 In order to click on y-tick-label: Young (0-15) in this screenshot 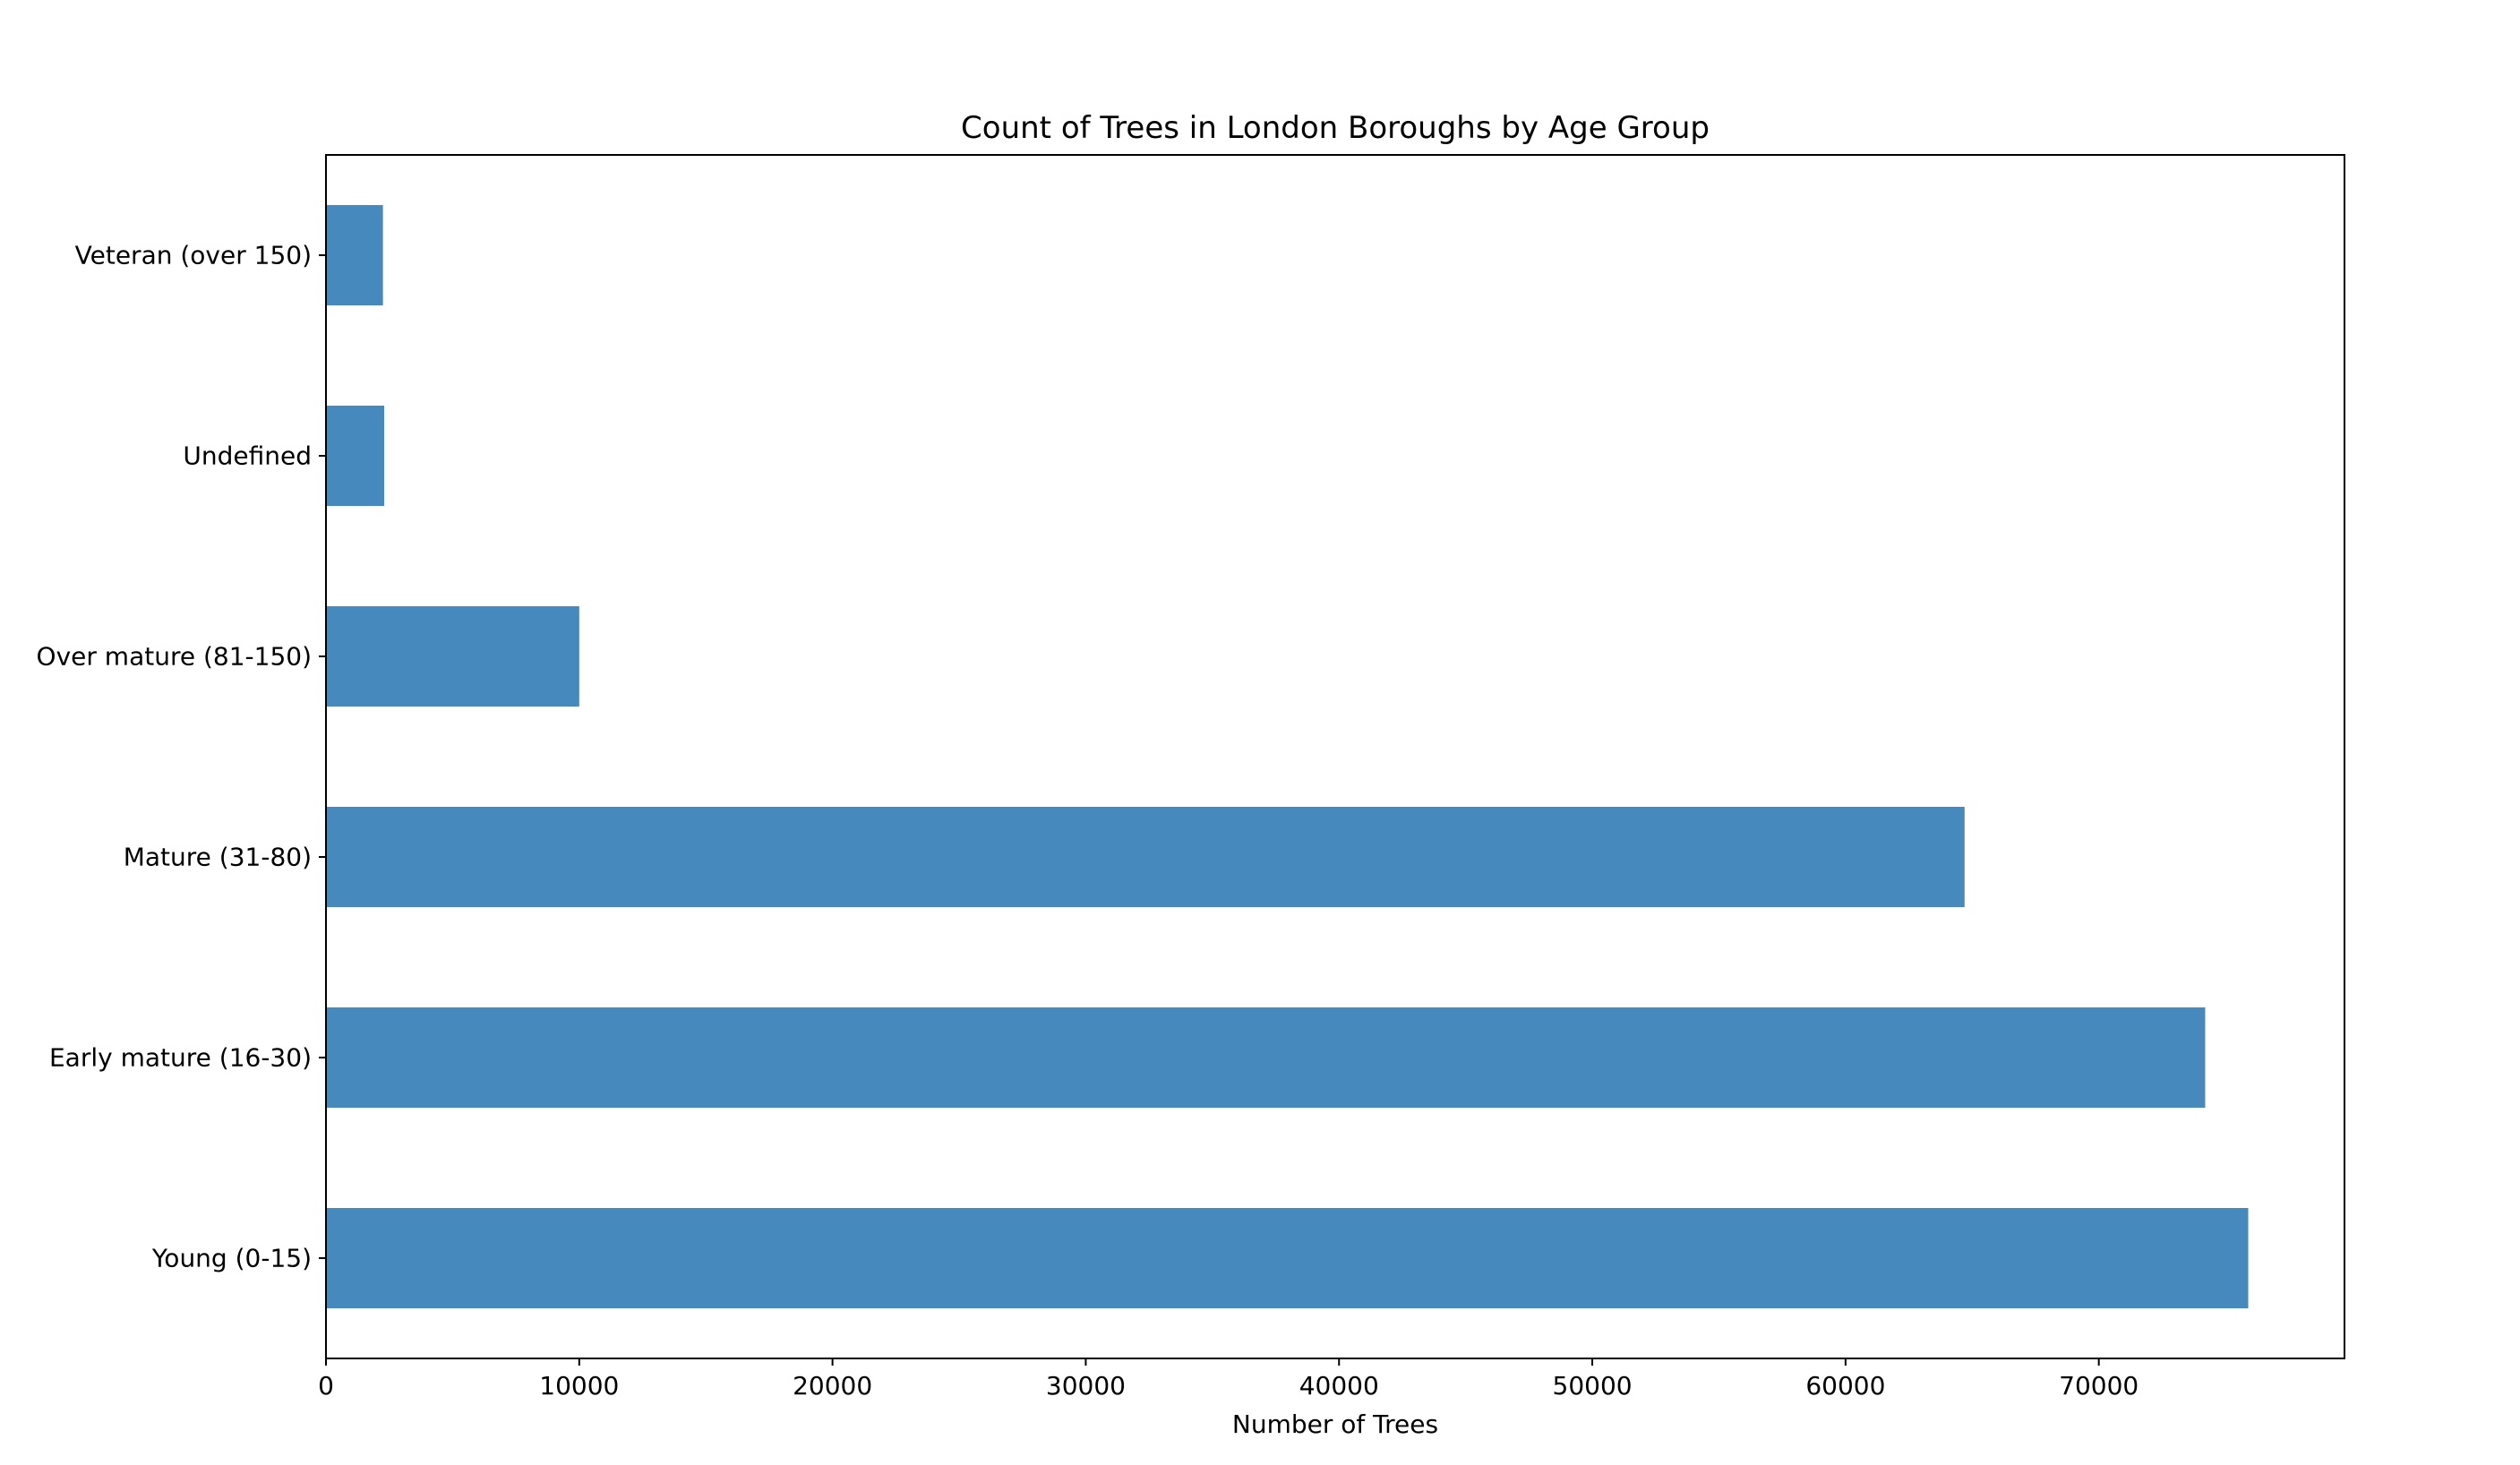, I will do `click(231, 1258)`.